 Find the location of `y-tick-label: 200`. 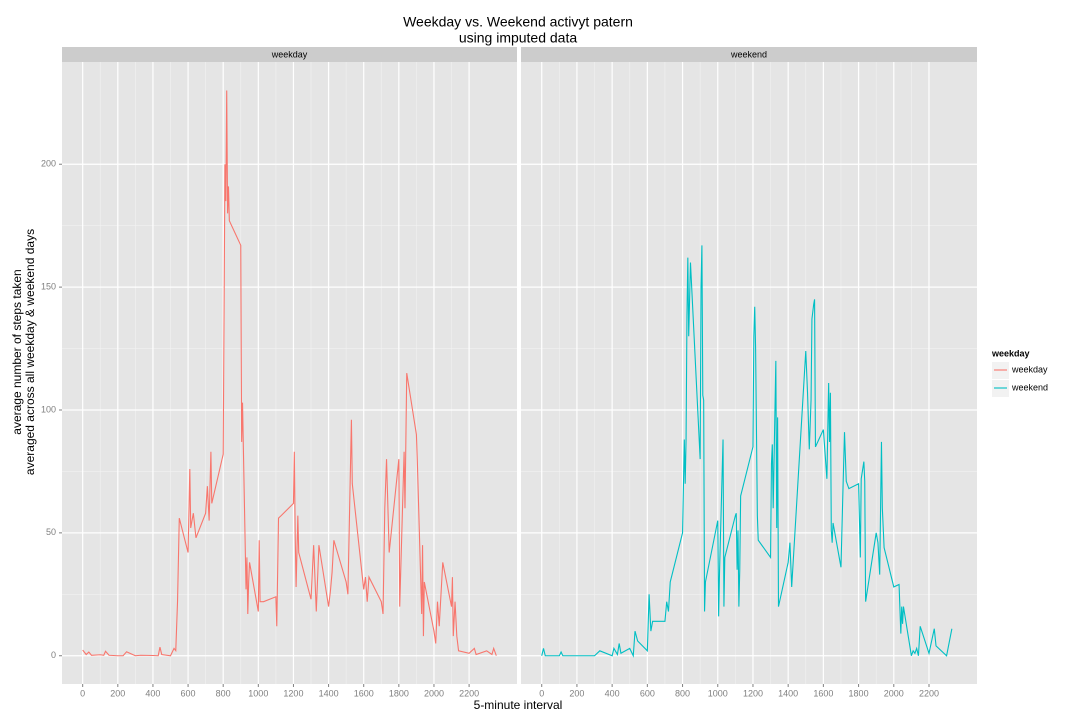

y-tick-label: 200 is located at coordinates (48, 164).